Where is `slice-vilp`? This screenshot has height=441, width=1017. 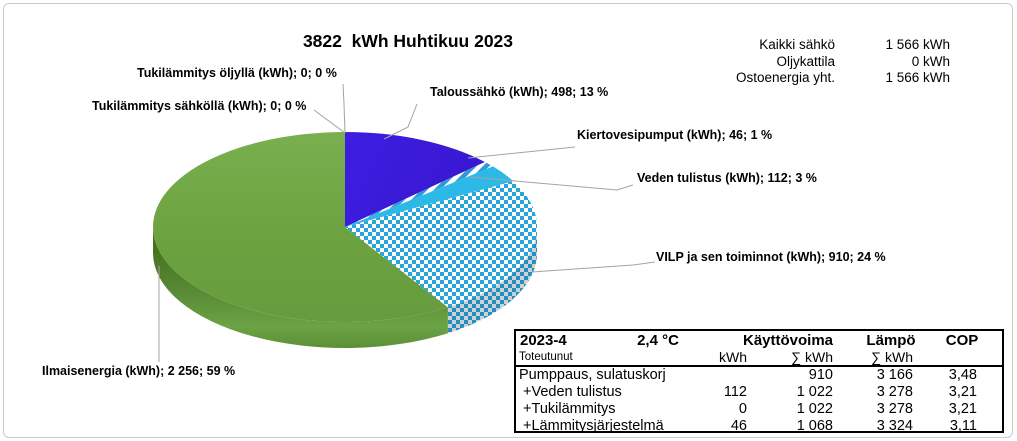
slice-vilp is located at coordinates (441, 244).